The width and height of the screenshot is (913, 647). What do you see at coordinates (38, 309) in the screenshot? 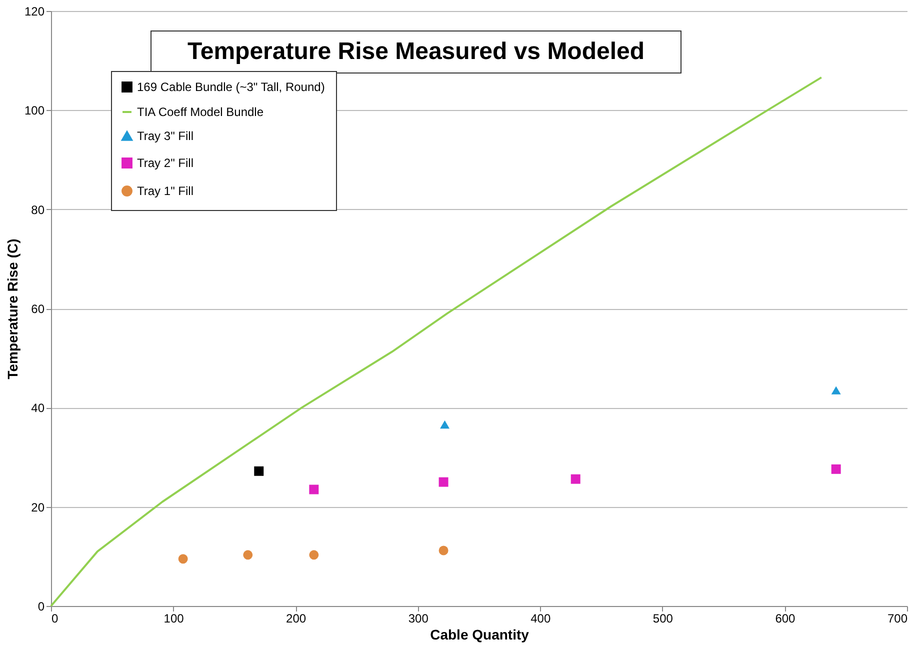
I see `y-tick-label: 60` at bounding box center [38, 309].